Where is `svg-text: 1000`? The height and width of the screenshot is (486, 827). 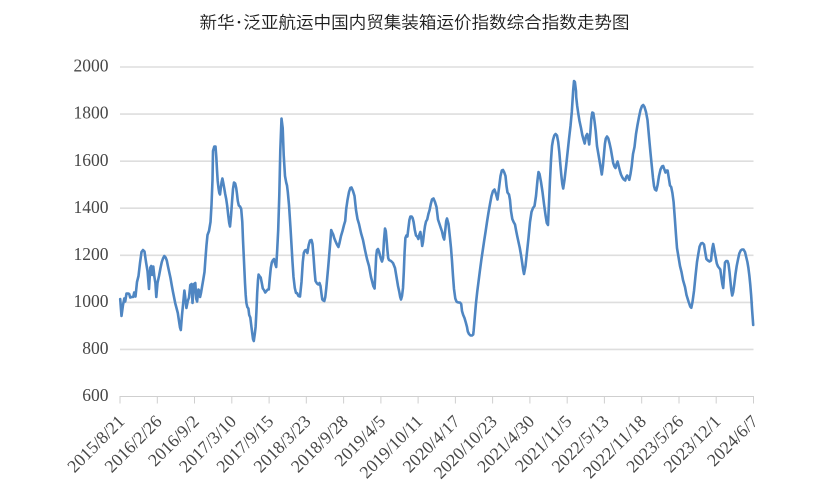
svg-text: 1000 is located at coordinates (91, 301).